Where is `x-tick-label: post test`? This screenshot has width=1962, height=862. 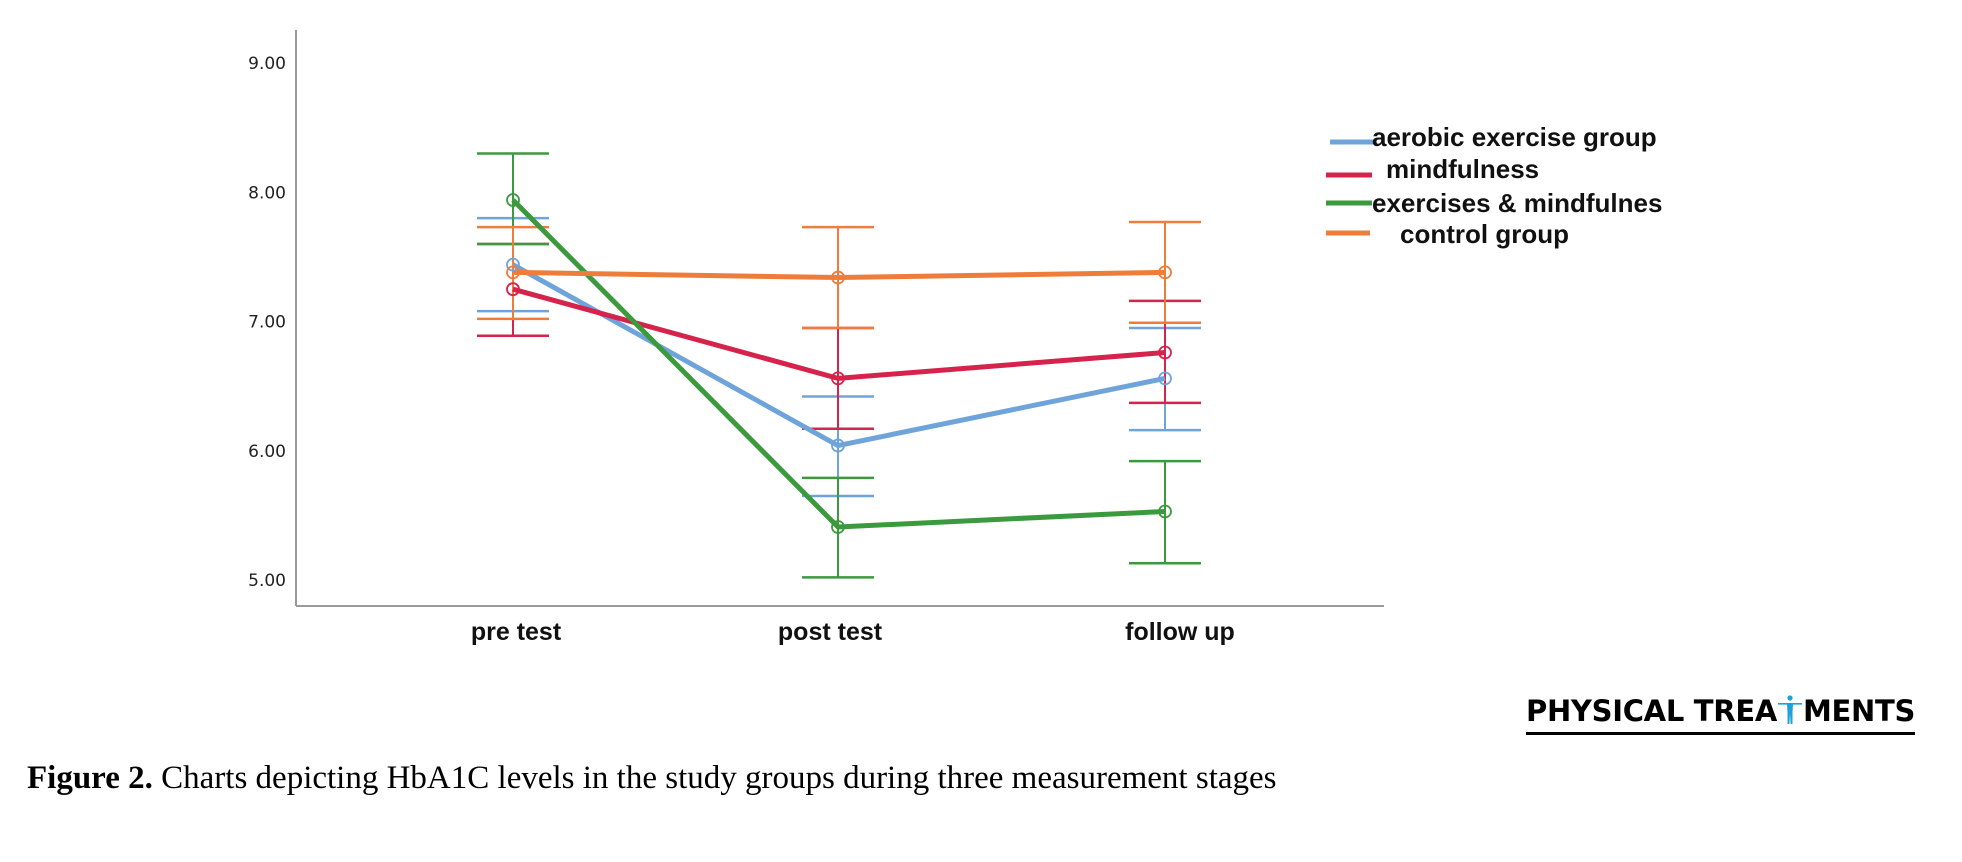 x-tick-label: post test is located at coordinates (830, 632).